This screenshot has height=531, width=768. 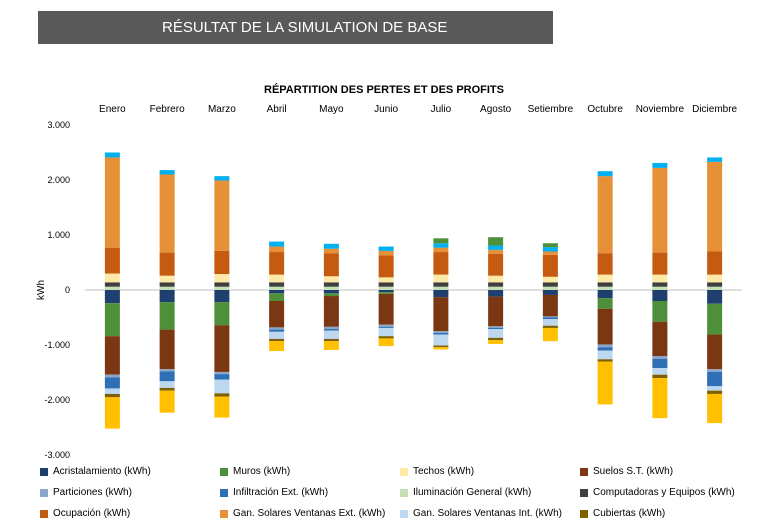 I want to click on legend-item: Computadoras y Equipos (kWh), so click(x=657, y=492).